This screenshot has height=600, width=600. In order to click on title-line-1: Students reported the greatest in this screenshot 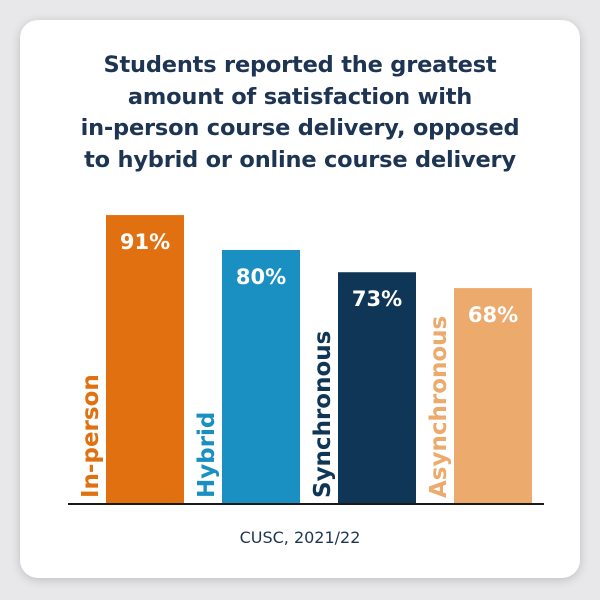, I will do `click(300, 65)`.